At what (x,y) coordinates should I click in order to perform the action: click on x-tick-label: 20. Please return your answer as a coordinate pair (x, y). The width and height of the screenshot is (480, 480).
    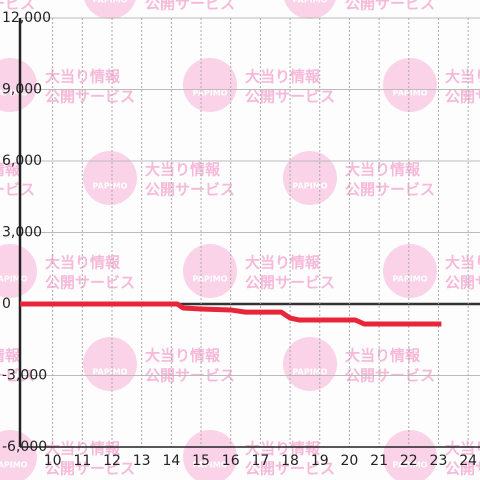
    Looking at the image, I should click on (350, 461).